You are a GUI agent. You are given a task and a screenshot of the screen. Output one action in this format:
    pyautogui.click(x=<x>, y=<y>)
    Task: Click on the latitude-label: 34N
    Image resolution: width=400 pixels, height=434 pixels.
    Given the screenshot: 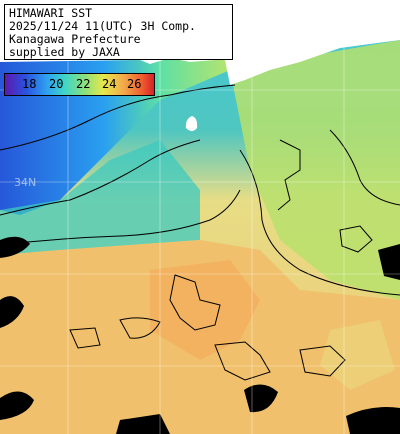 What is the action you would take?
    pyautogui.click(x=25, y=182)
    